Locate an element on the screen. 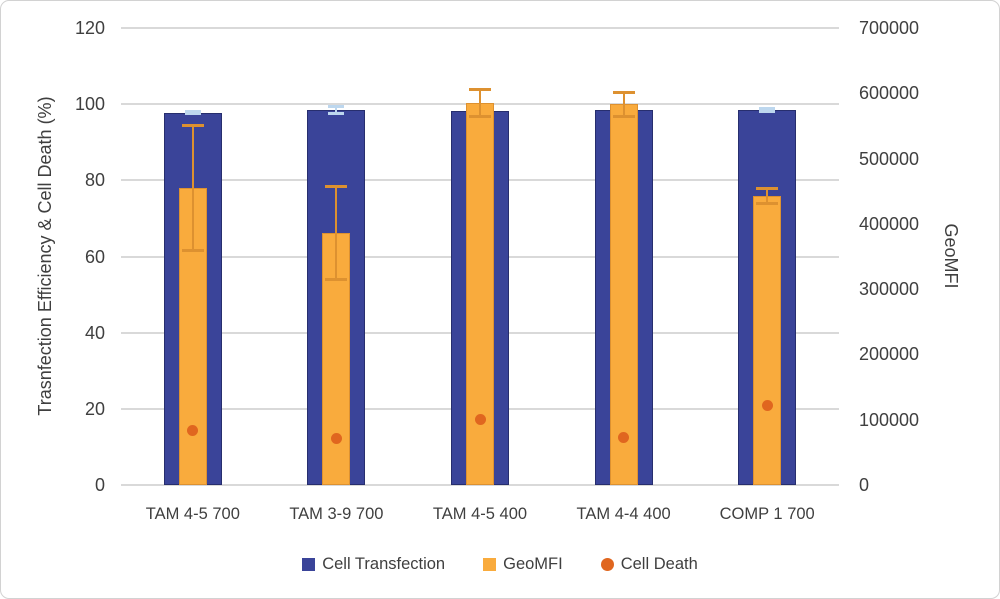  category-label: TAM 4-4 400 is located at coordinates (623, 514).